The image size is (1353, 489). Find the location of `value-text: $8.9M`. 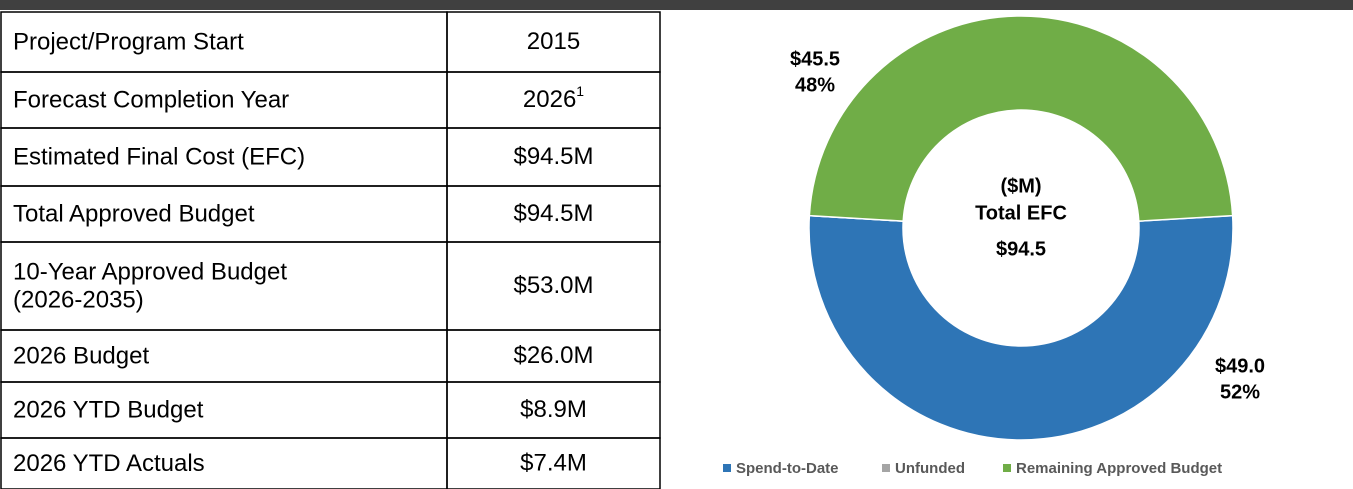

value-text: $8.9M is located at coordinates (553, 409).